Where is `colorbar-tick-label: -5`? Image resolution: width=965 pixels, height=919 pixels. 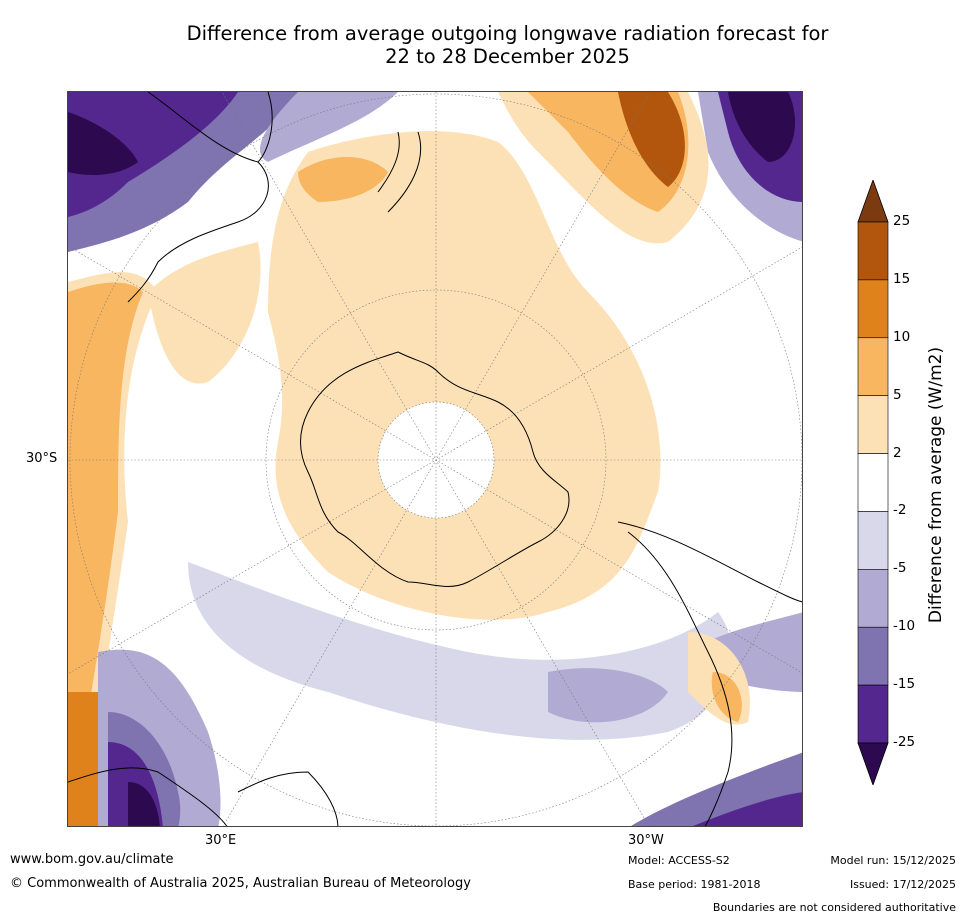 colorbar-tick-label: -5 is located at coordinates (900, 568).